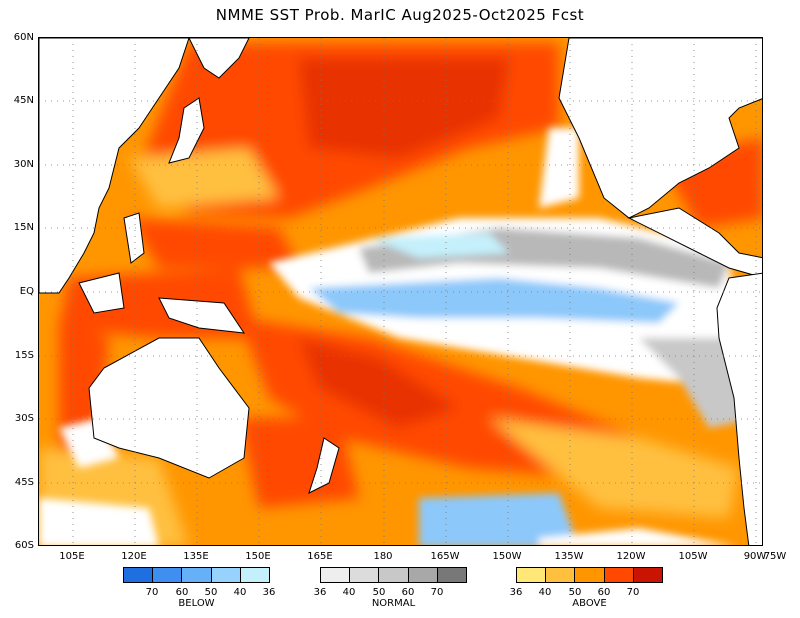 The width and height of the screenshot is (800, 618). I want to click on lat-label-30n: 30N, so click(23, 164).